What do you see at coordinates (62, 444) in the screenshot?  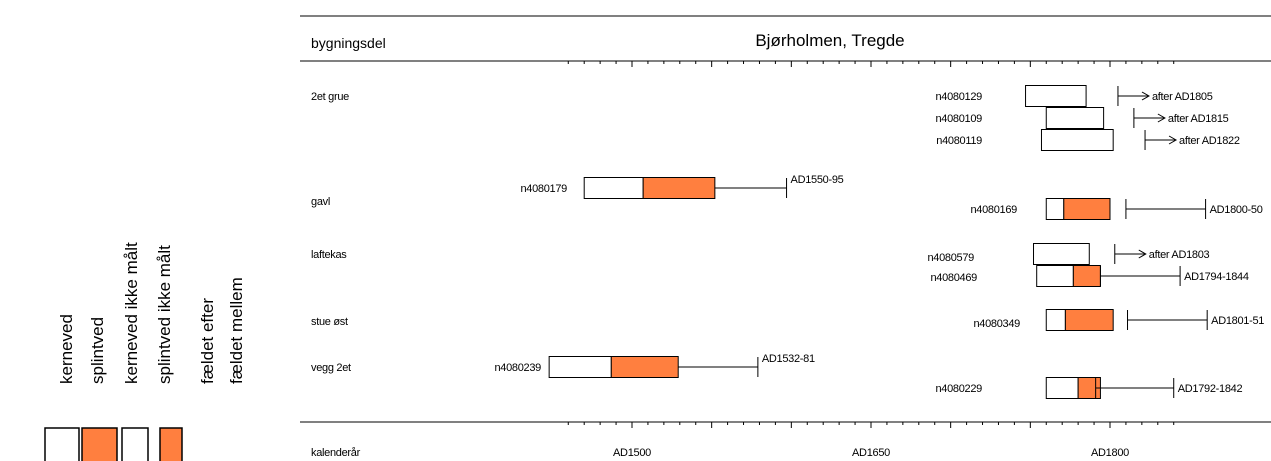 I see `legend-swatch-kerneved` at bounding box center [62, 444].